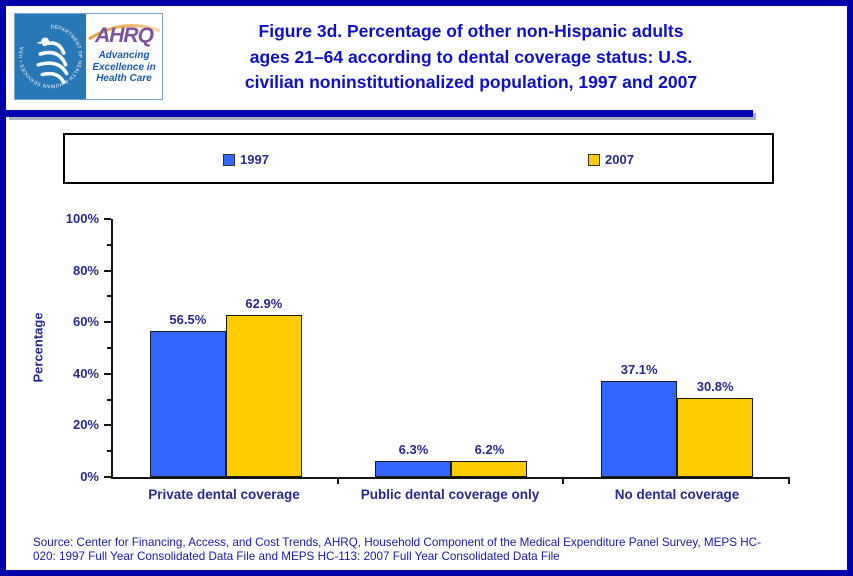 This screenshot has width=853, height=576. What do you see at coordinates (188, 319) in the screenshot?
I see `bar-value-label: 56.5%` at bounding box center [188, 319].